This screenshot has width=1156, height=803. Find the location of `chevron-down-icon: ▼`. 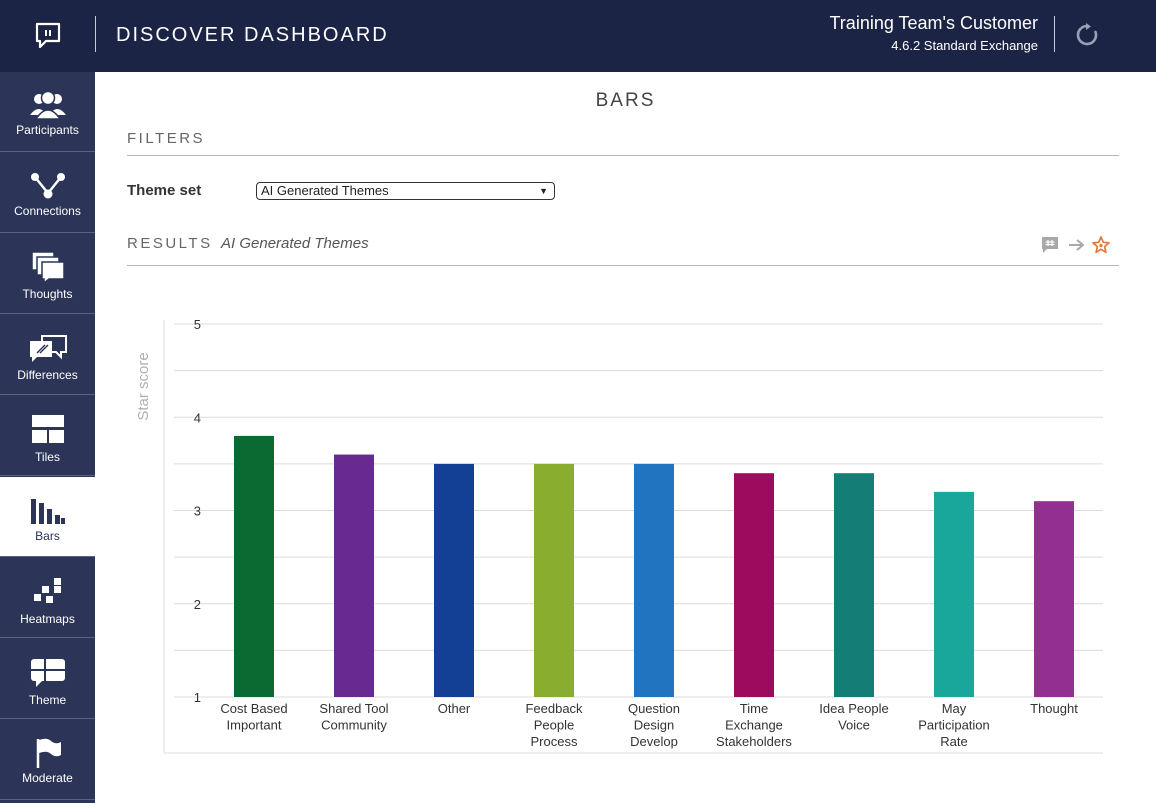

chevron-down-icon: ▼ is located at coordinates (543, 191).